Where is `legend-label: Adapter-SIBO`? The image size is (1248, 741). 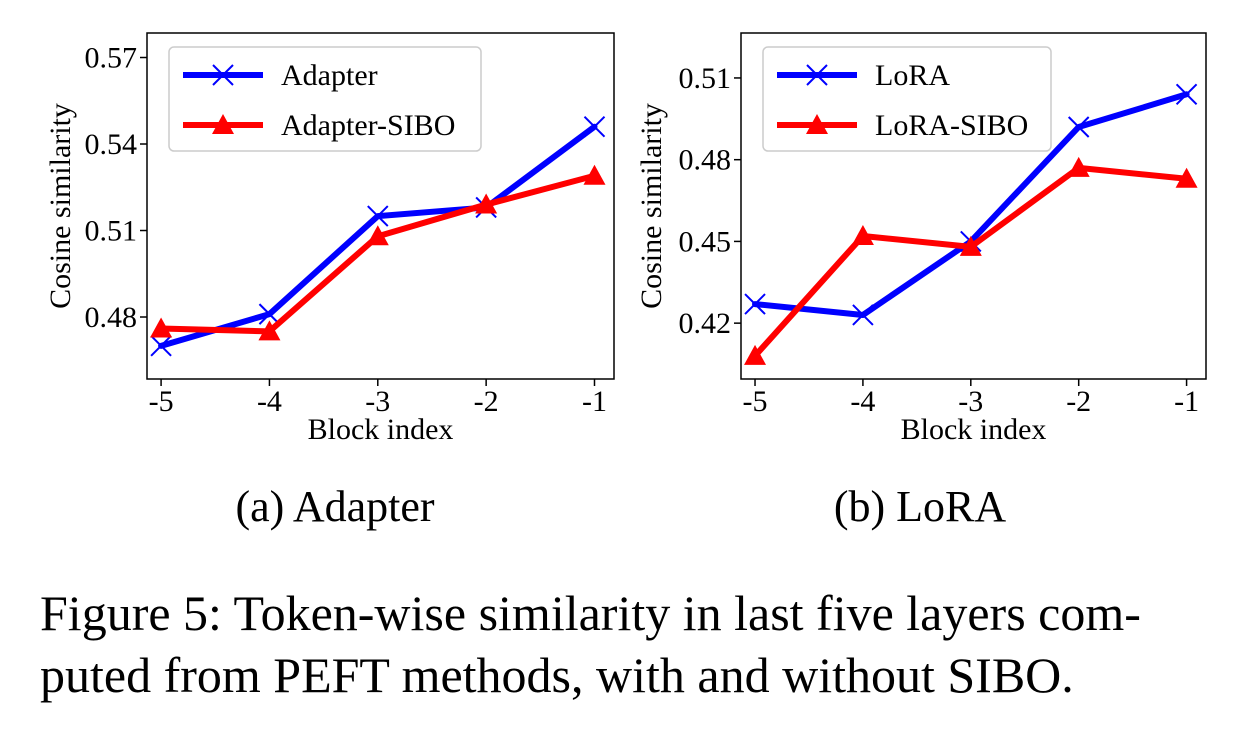 legend-label: Adapter-SIBO is located at coordinates (368, 125).